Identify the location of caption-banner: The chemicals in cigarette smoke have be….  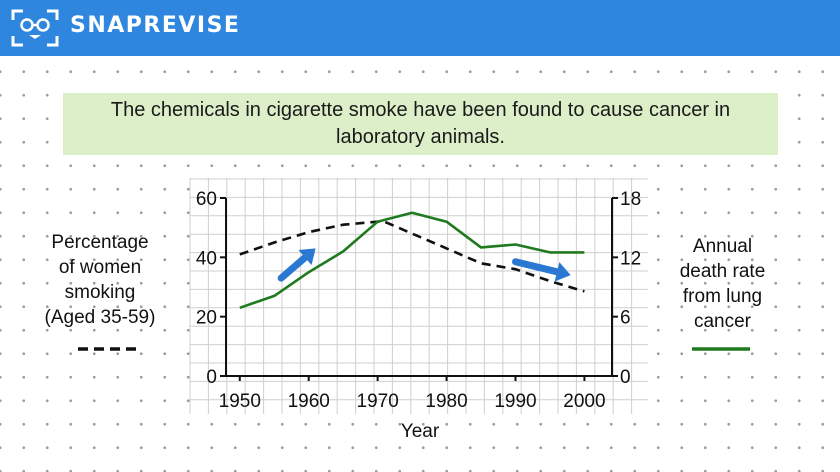
(420, 124).